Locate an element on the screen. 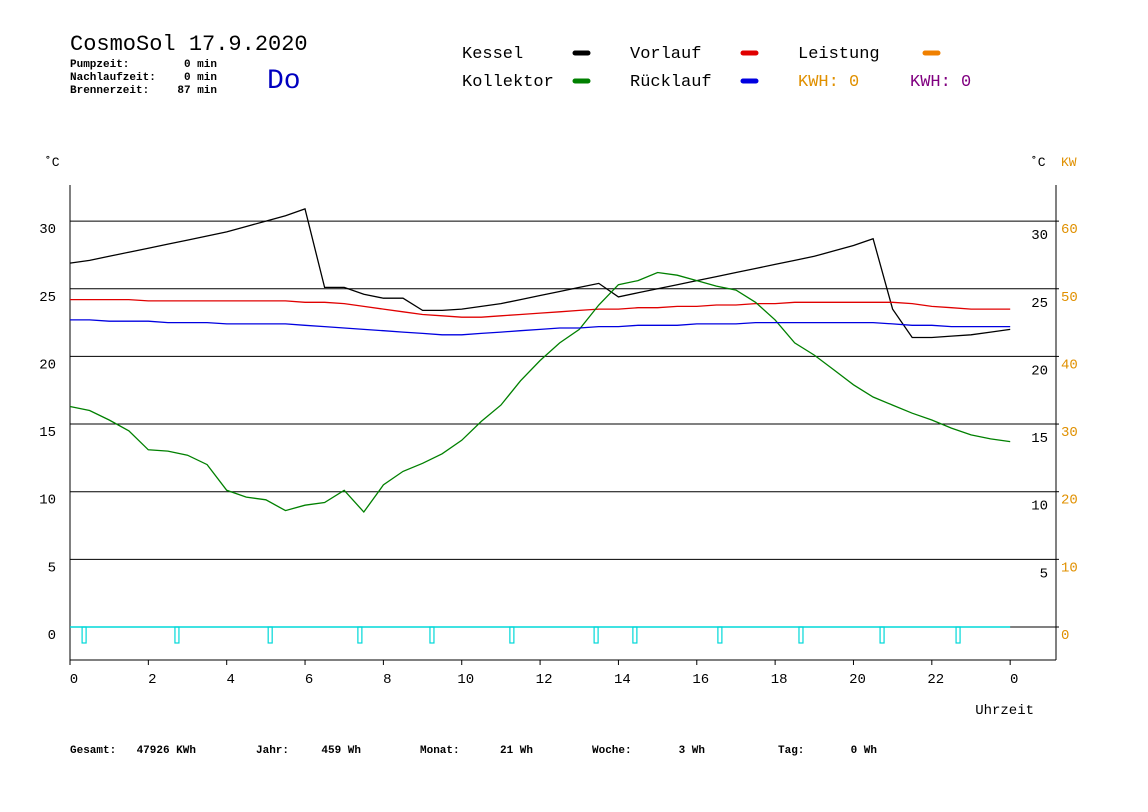 This screenshot has height=812, width=1148. y-tick-label: 30 is located at coordinates (47, 230).